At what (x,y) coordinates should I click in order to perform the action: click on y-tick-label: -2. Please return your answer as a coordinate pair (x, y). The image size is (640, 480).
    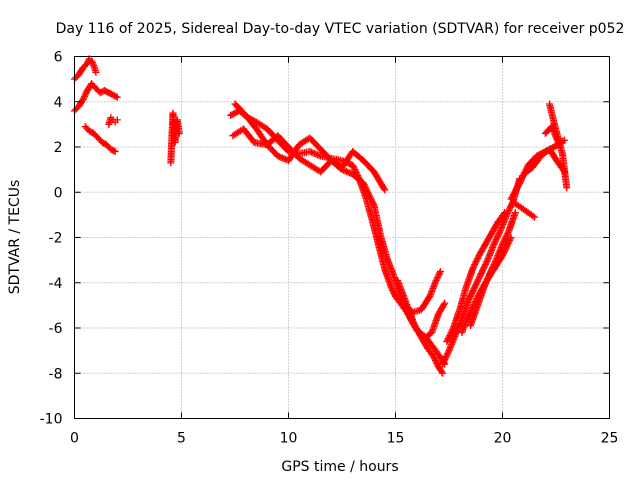
    Looking at the image, I should click on (56, 239).